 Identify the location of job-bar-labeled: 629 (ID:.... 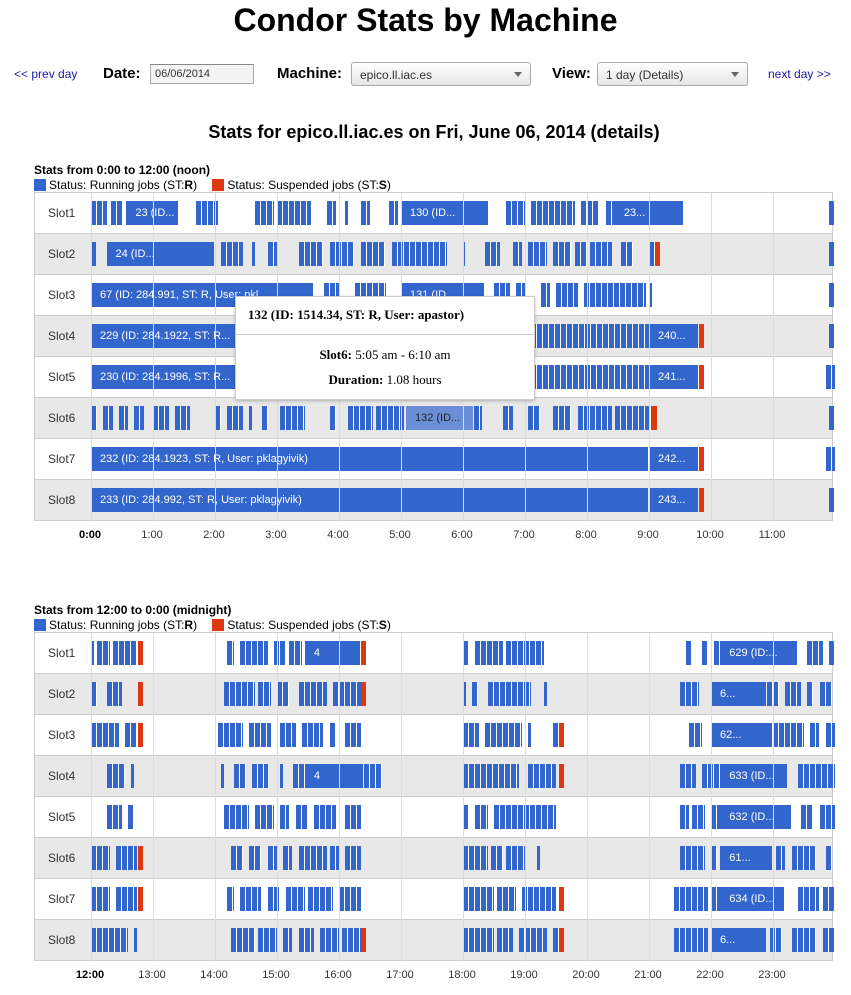
(758, 653).